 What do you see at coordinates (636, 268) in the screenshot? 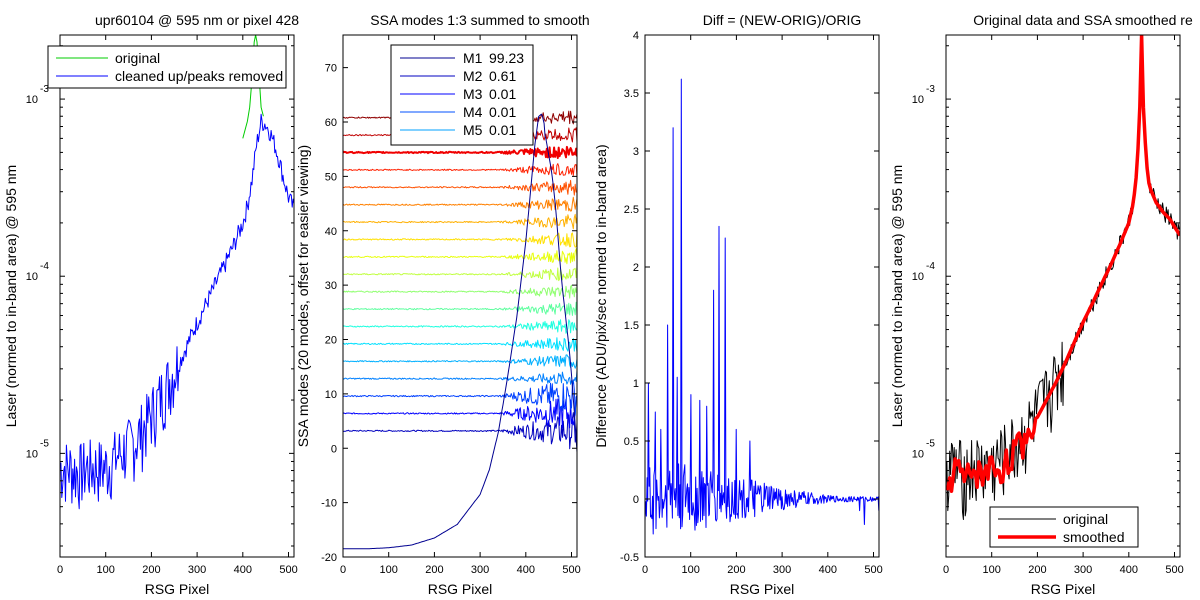
I see `y-tick-label: 2` at bounding box center [636, 268].